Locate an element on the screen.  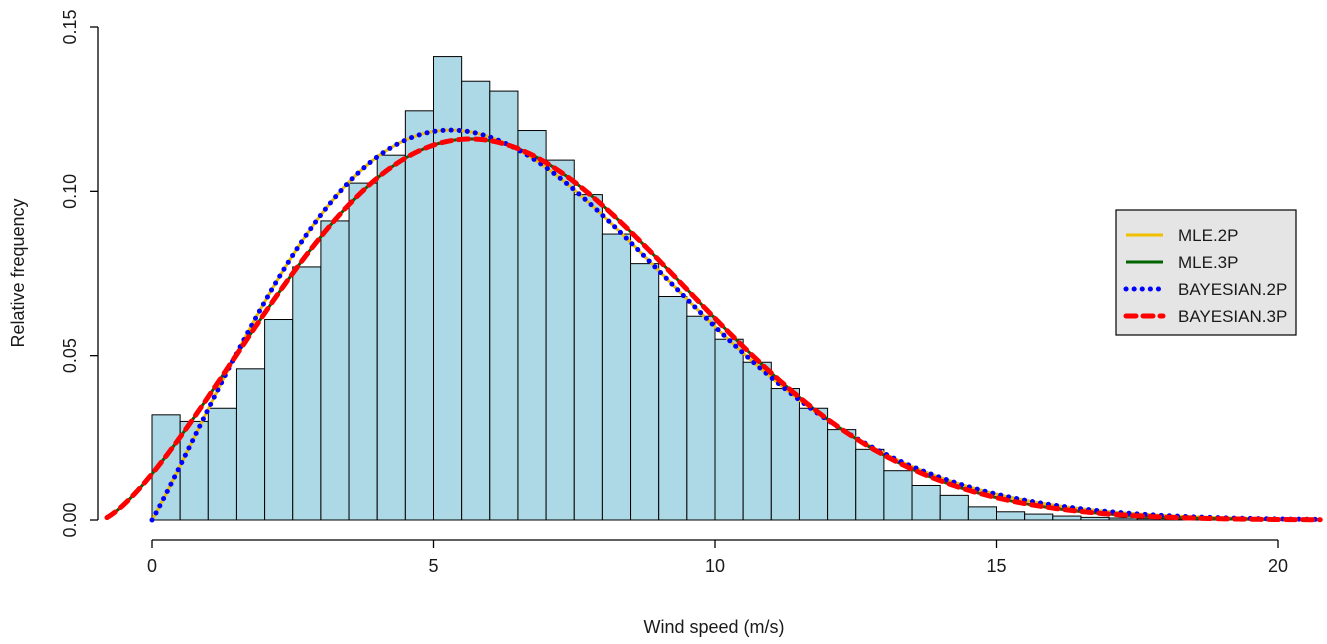
y-axis: 0.00 0.05 0.10 0.15 is located at coordinates (79, 273).